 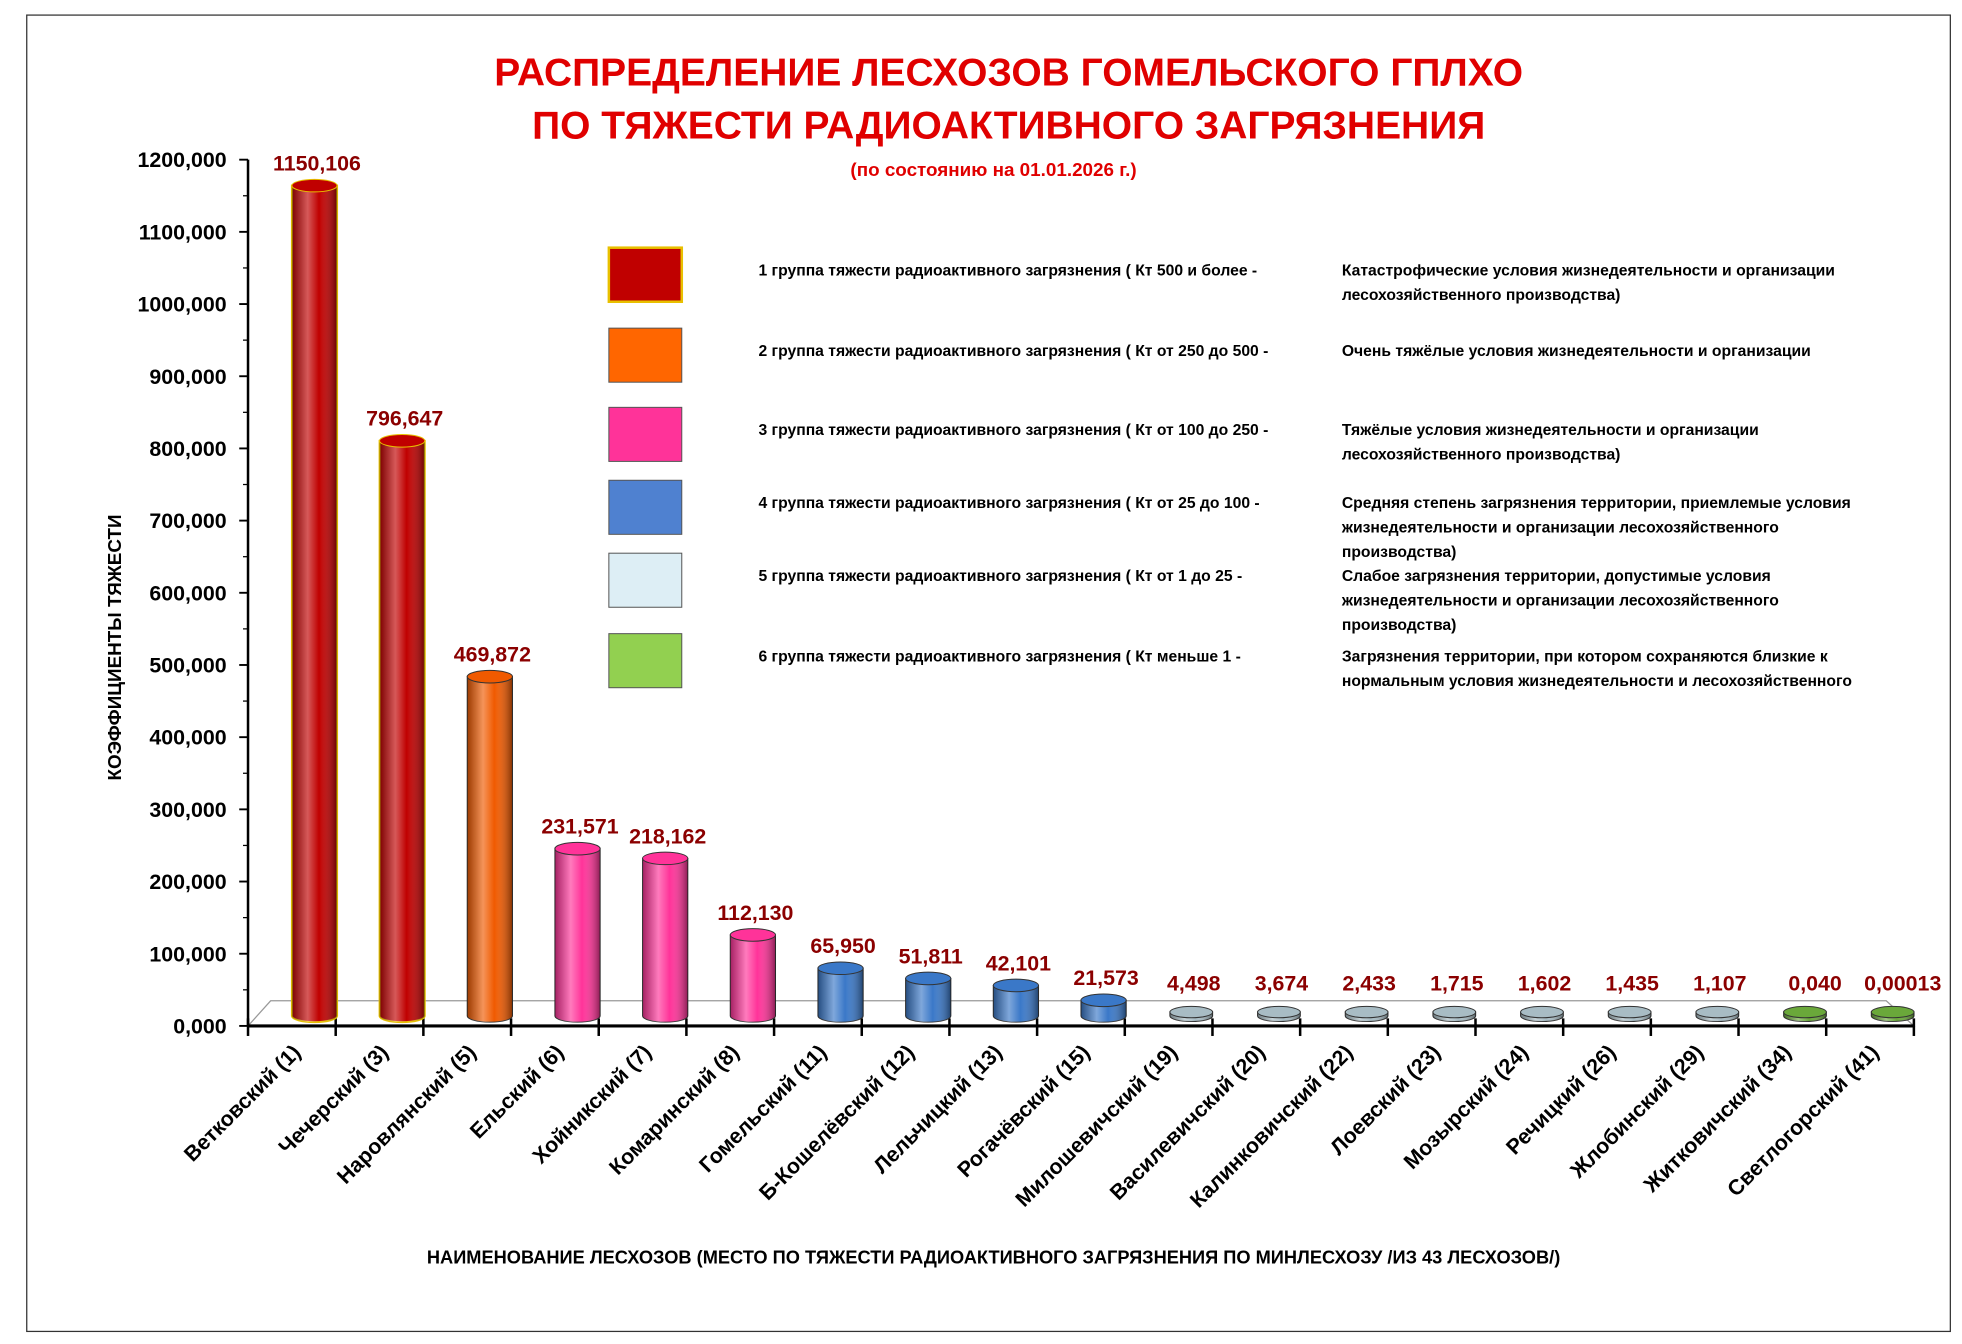 I want to click on bar-19: 0,00013, so click(x=1902, y=997).